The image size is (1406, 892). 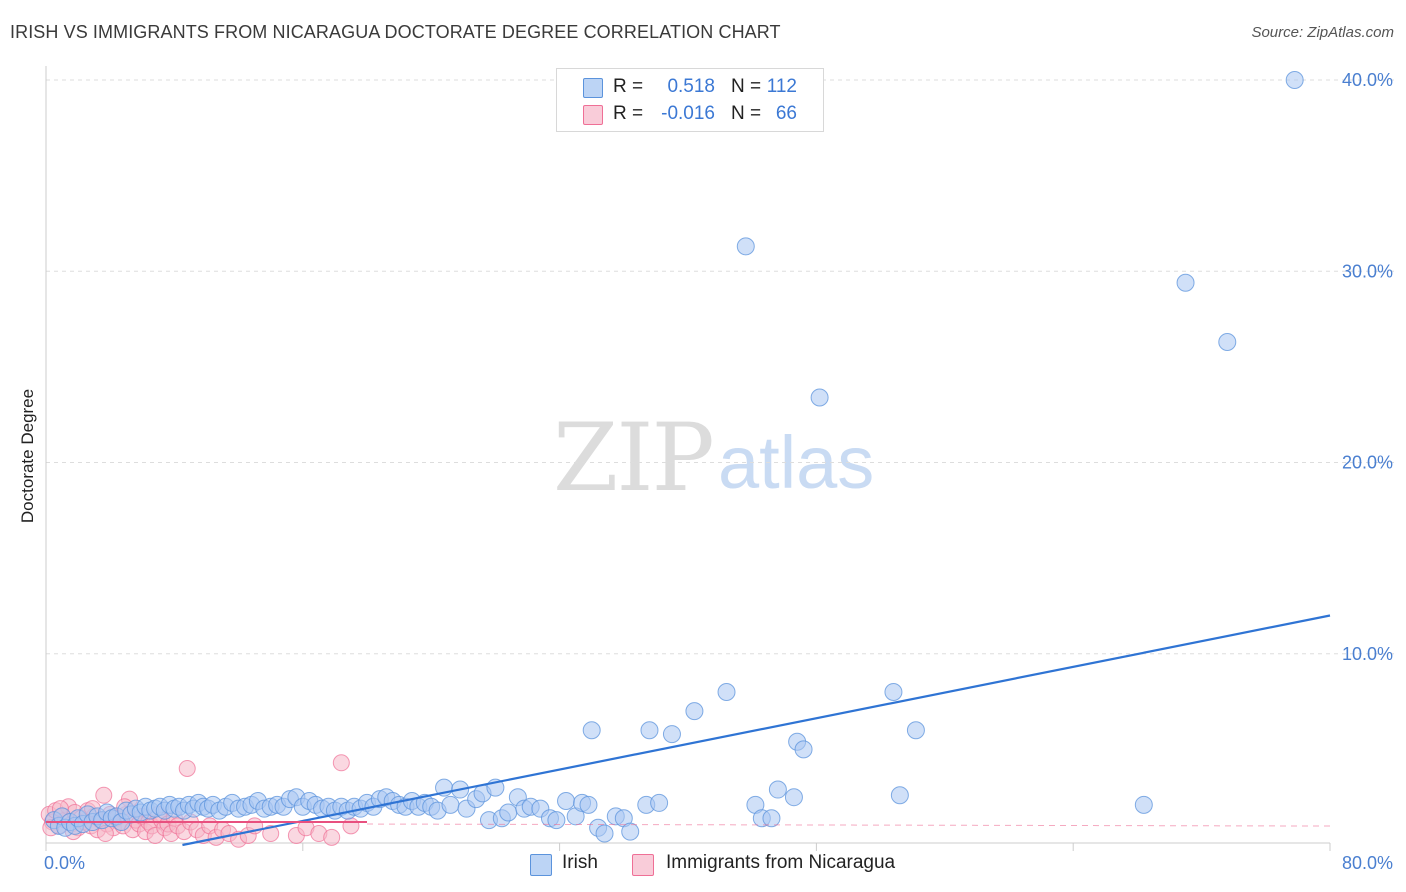 What do you see at coordinates (1367, 654) in the screenshot?
I see `y-tick-label: 10.0%` at bounding box center [1367, 654].